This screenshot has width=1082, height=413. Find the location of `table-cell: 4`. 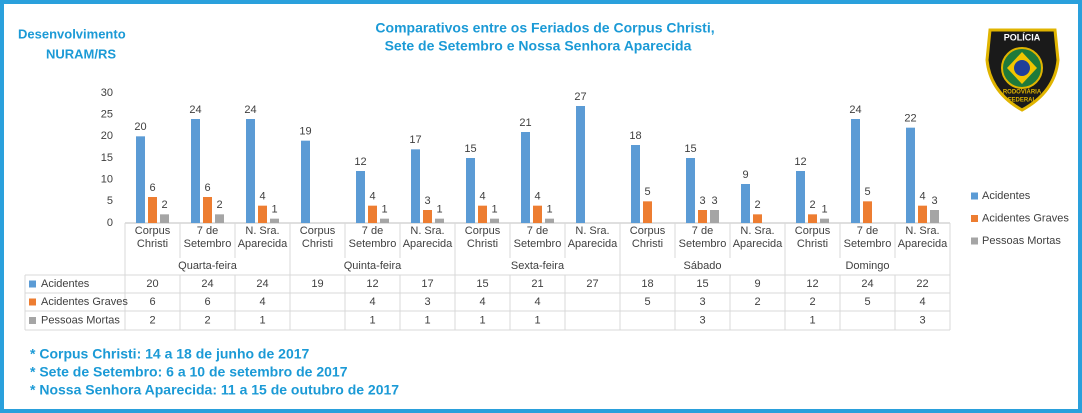

table-cell: 4 is located at coordinates (262, 302).